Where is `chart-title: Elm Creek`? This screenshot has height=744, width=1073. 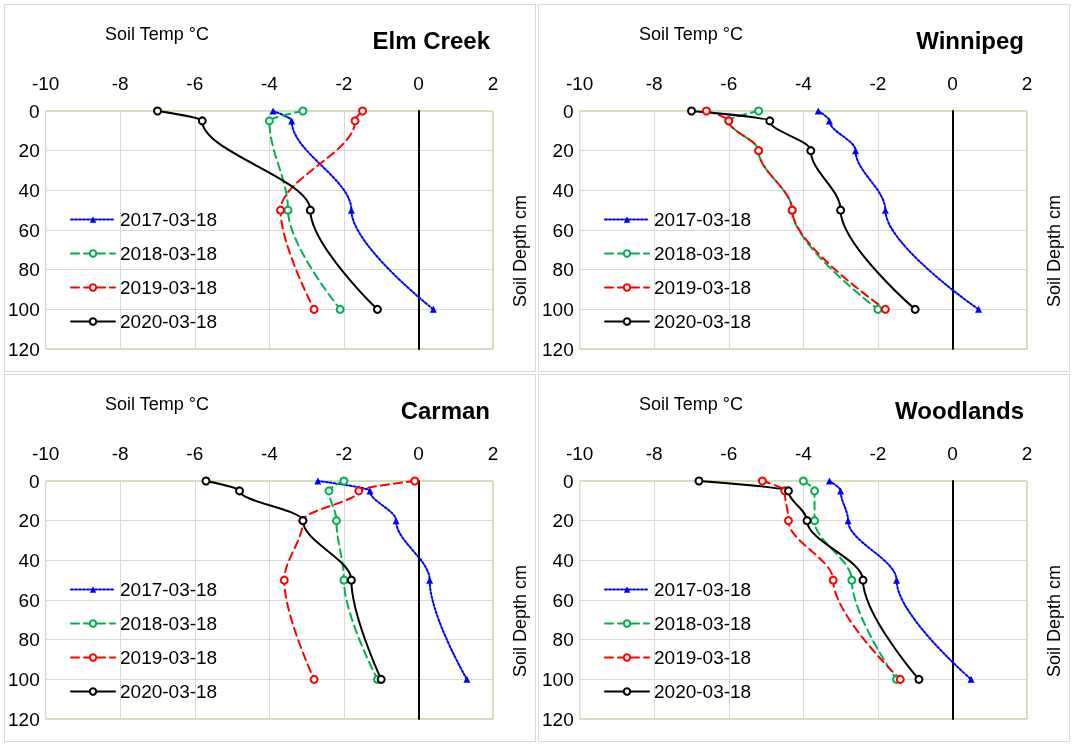
chart-title: Elm Creek is located at coordinates (431, 40).